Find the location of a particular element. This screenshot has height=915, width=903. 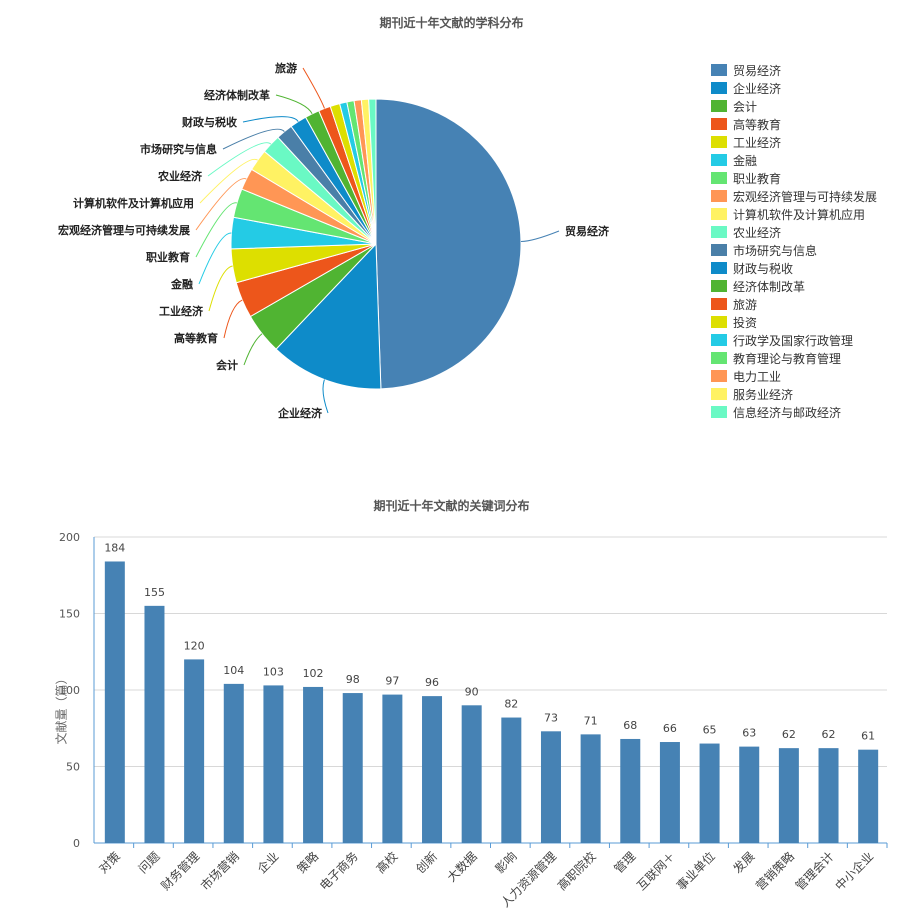

bar-value-label: 97 is located at coordinates (392, 681).